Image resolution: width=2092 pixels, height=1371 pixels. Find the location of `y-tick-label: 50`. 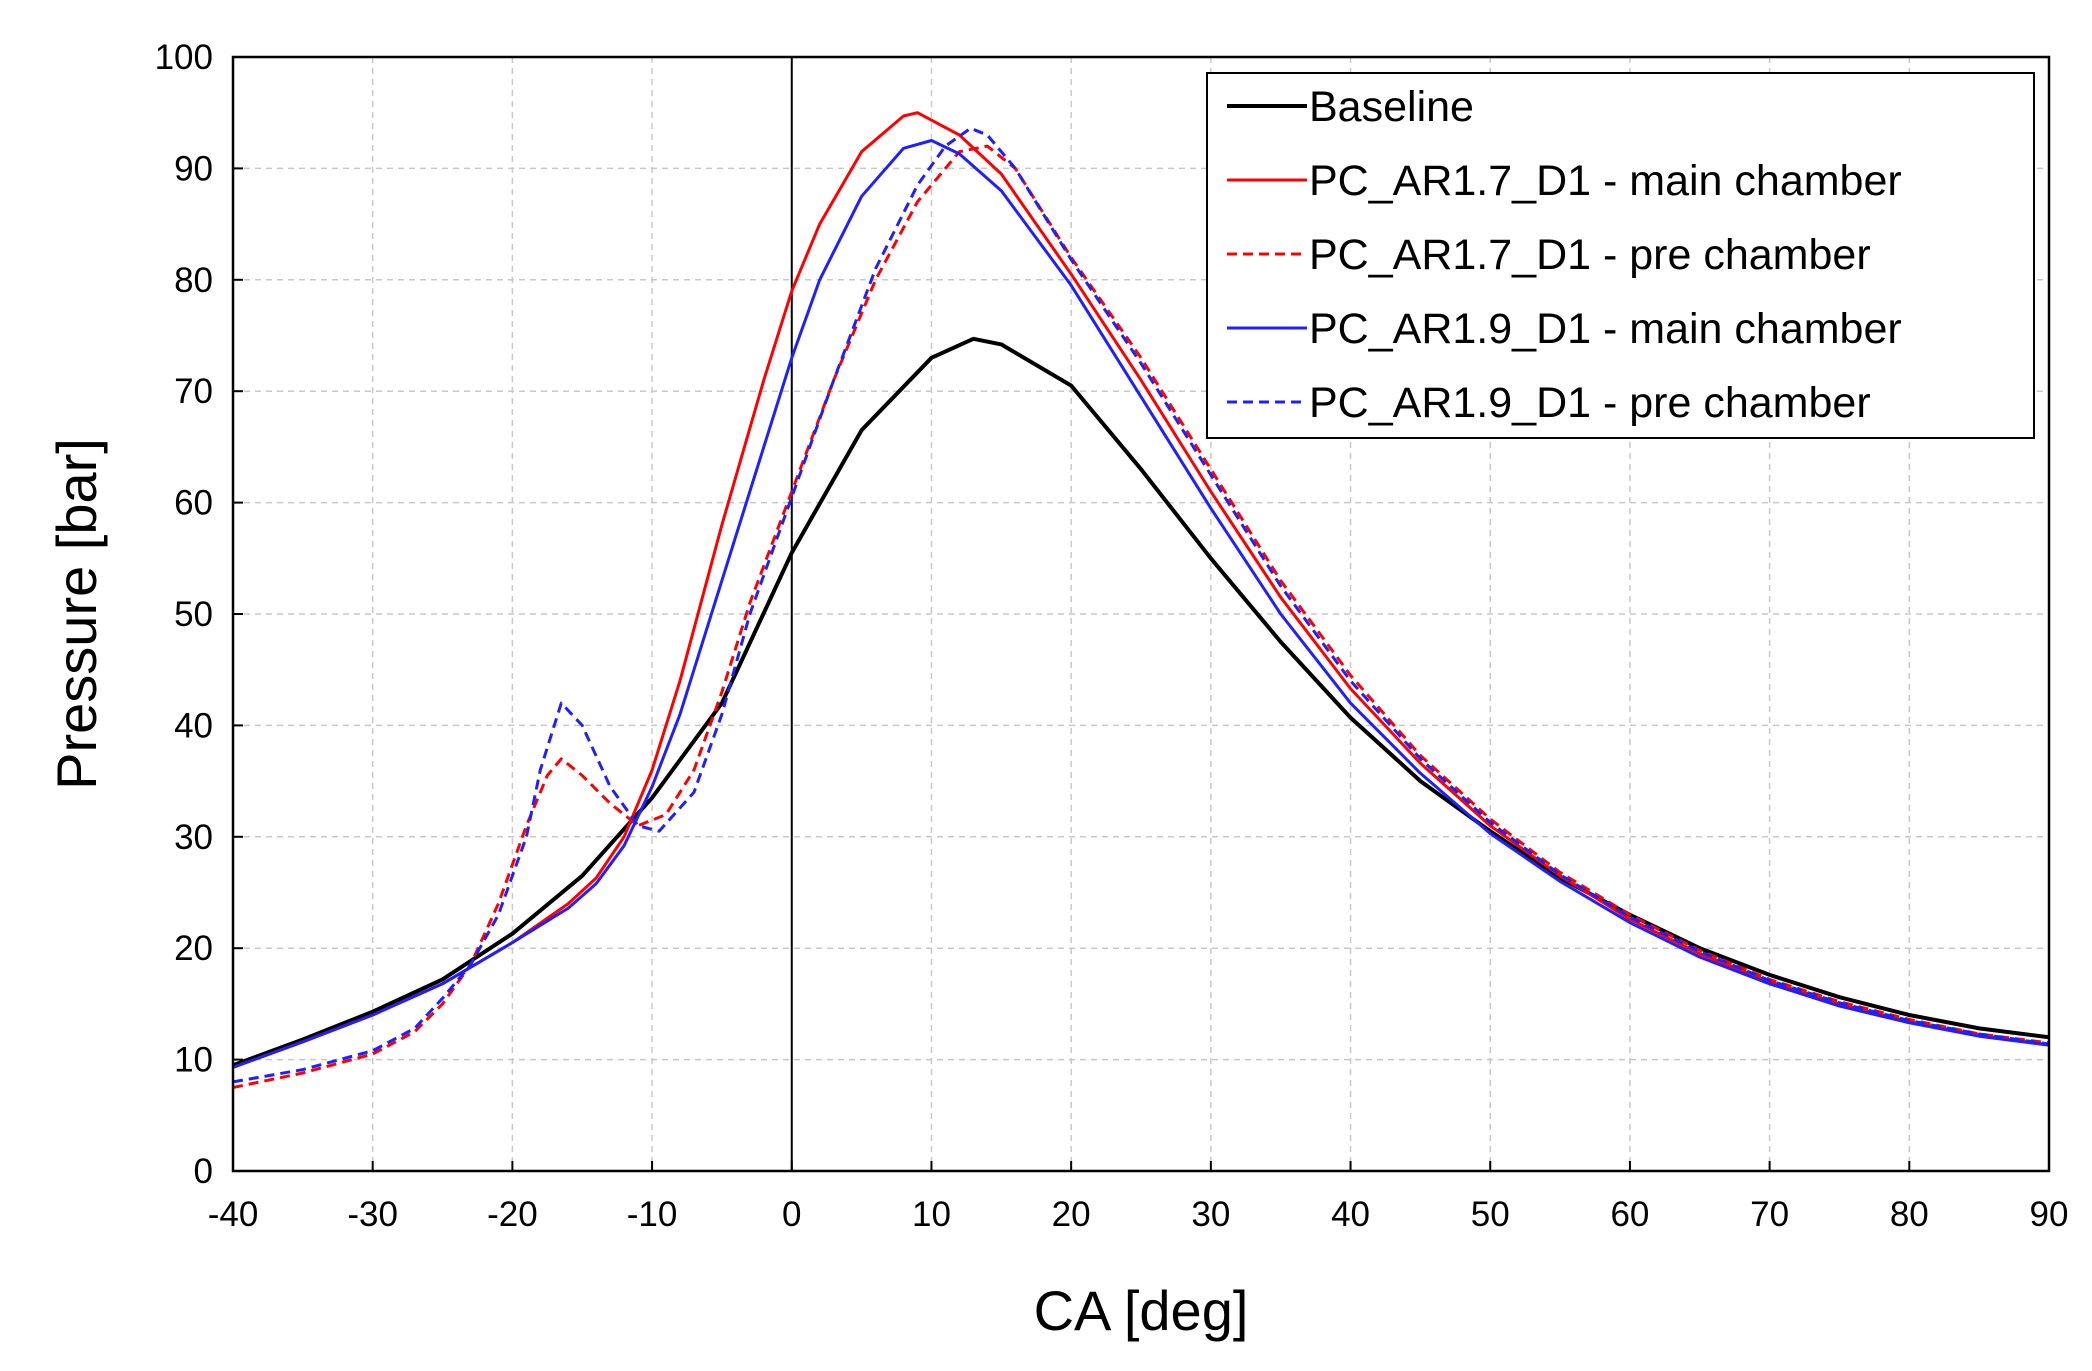

y-tick-label: 50 is located at coordinates (193, 614).